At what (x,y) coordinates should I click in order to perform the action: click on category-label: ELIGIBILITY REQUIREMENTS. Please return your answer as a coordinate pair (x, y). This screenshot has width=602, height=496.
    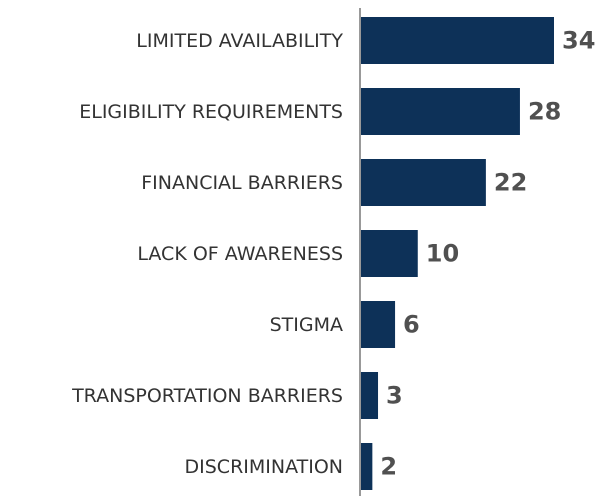
    Looking at the image, I should click on (211, 112).